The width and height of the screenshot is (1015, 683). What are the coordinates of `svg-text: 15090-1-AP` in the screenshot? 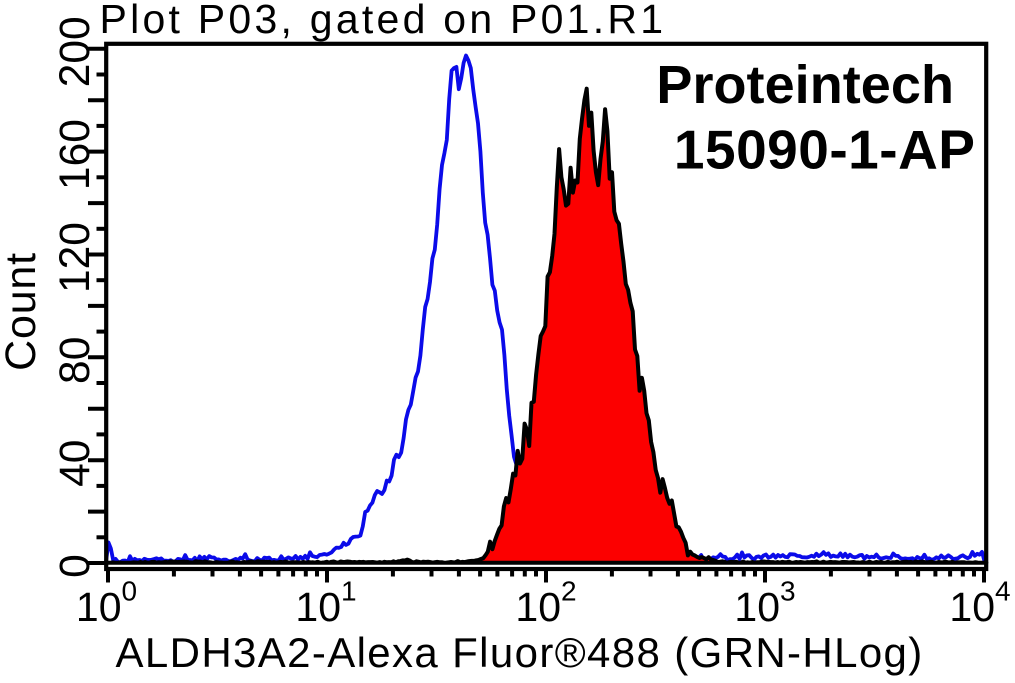 It's located at (825, 150).